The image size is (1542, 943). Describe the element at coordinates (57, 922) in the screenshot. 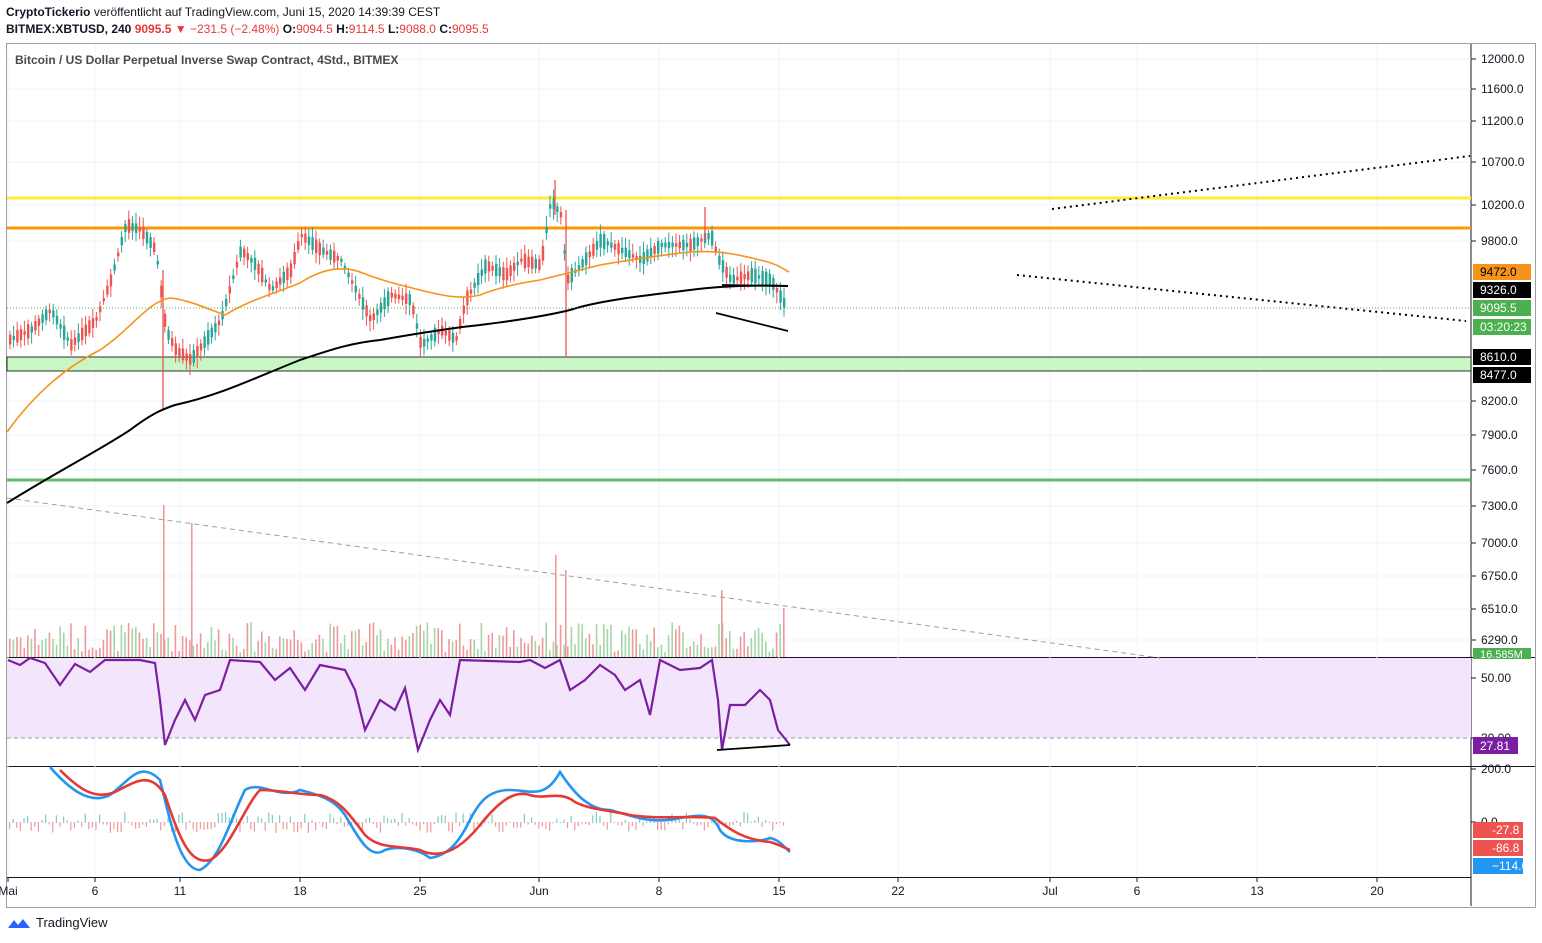

I see `tradingview-footer: TradingView` at that location.